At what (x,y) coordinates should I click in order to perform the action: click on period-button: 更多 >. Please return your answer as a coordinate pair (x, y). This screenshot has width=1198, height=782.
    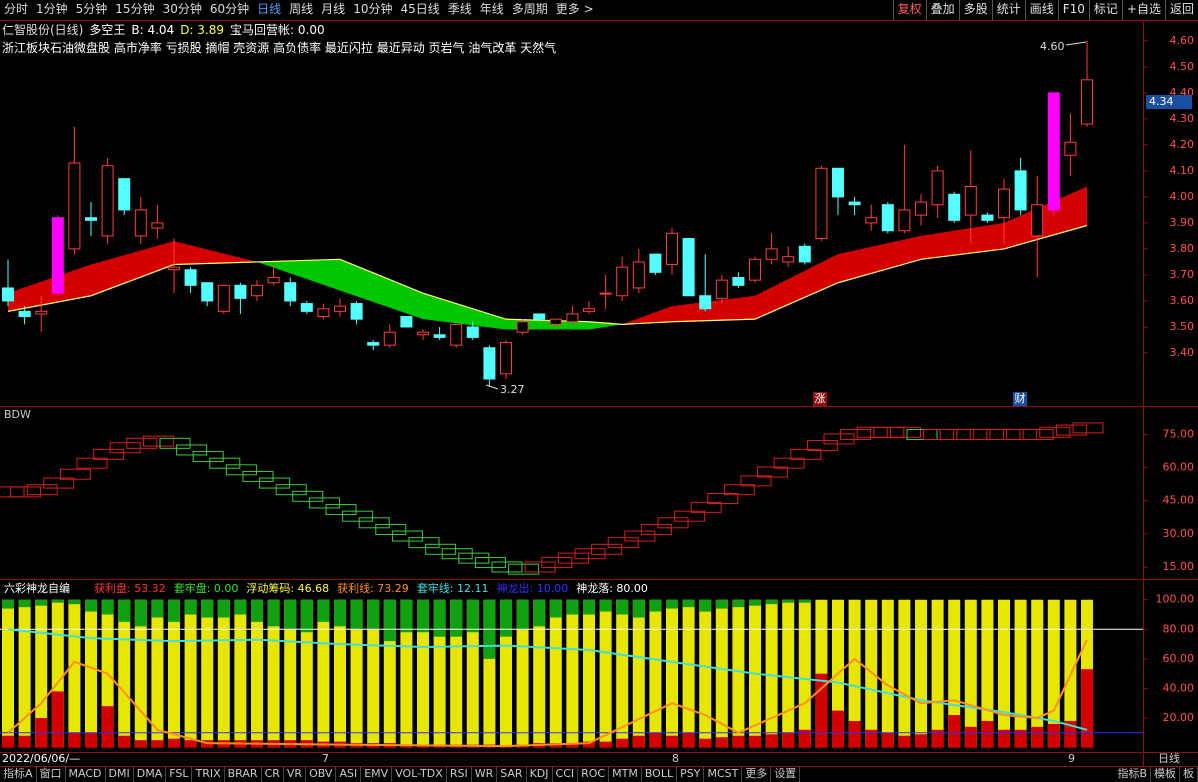
    Looking at the image, I should click on (574, 9).